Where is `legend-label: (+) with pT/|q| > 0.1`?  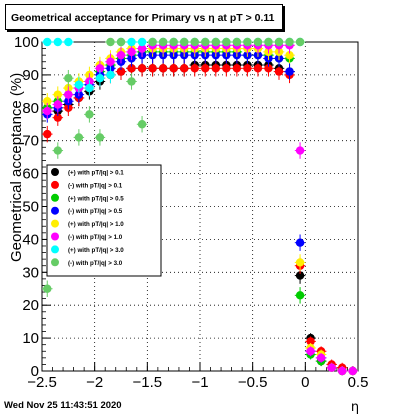 legend-label: (+) with pT/|q| > 0.1 is located at coordinates (96, 173).